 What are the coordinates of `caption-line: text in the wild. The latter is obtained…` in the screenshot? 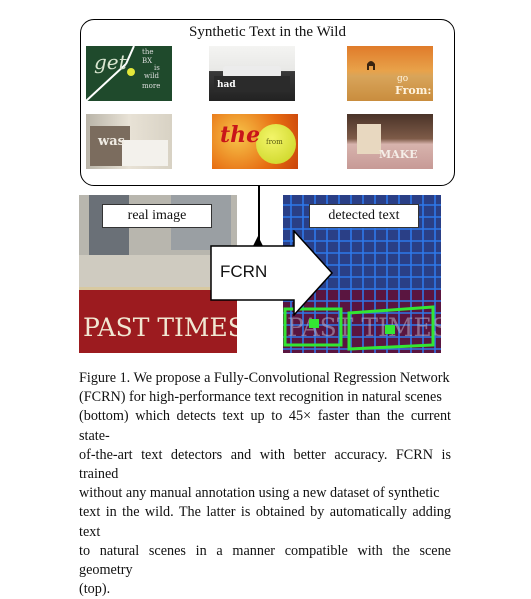 It's located at (265, 522).